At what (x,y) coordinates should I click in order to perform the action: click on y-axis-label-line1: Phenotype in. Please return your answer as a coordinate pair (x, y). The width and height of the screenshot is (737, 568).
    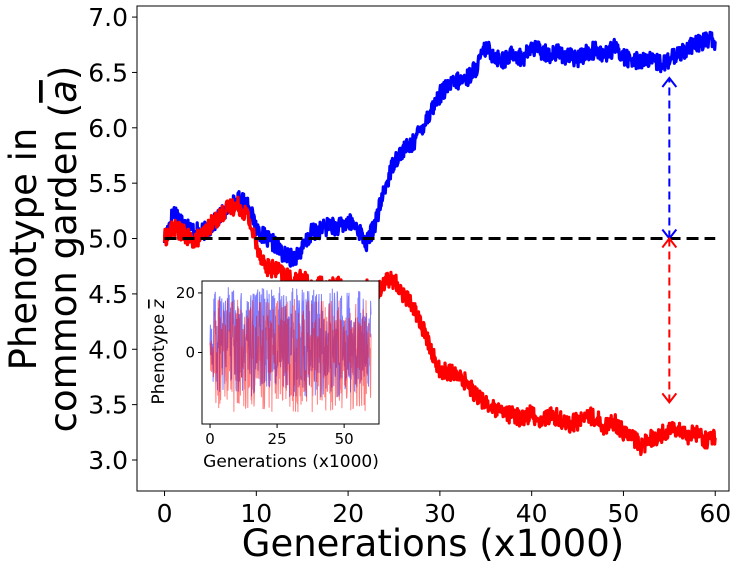
    Looking at the image, I should click on (23, 249).